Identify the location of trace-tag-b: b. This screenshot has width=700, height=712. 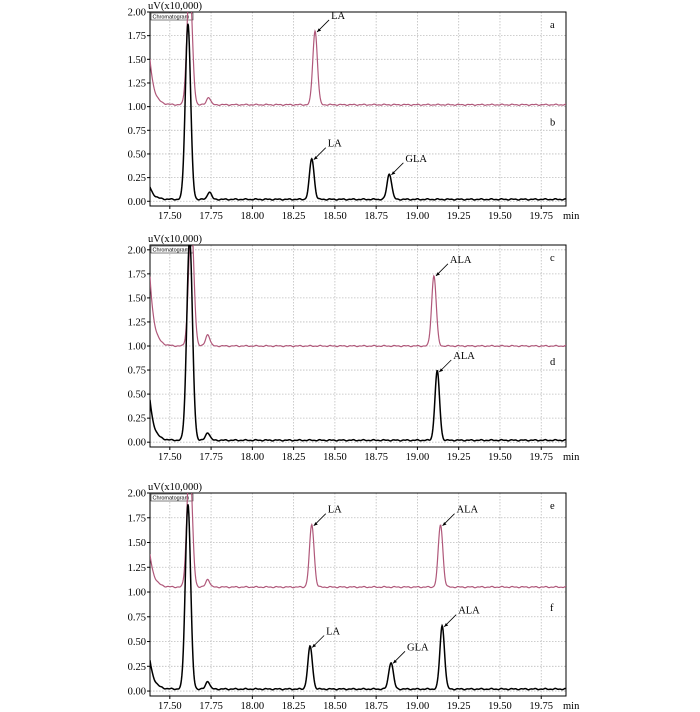
(552, 123).